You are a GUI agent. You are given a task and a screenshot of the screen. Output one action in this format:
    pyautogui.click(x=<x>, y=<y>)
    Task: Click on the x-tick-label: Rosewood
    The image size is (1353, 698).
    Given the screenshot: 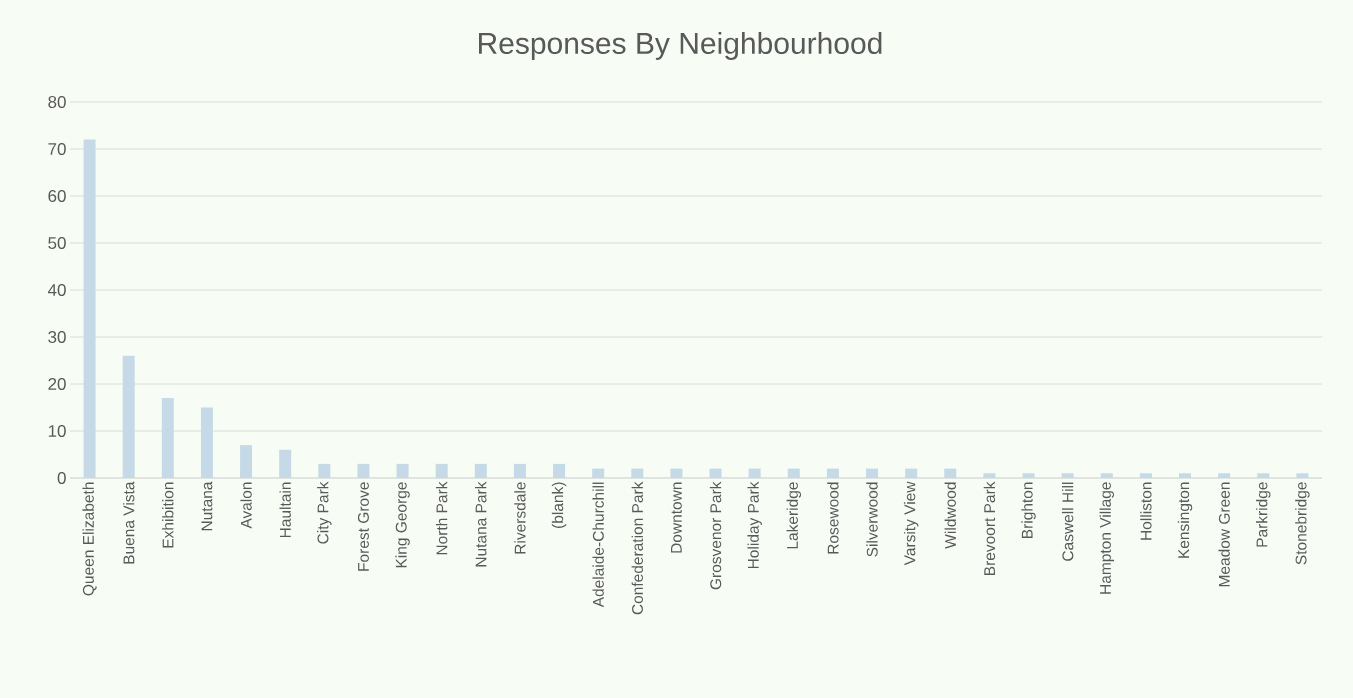 What is the action you would take?
    pyautogui.click(x=833, y=518)
    